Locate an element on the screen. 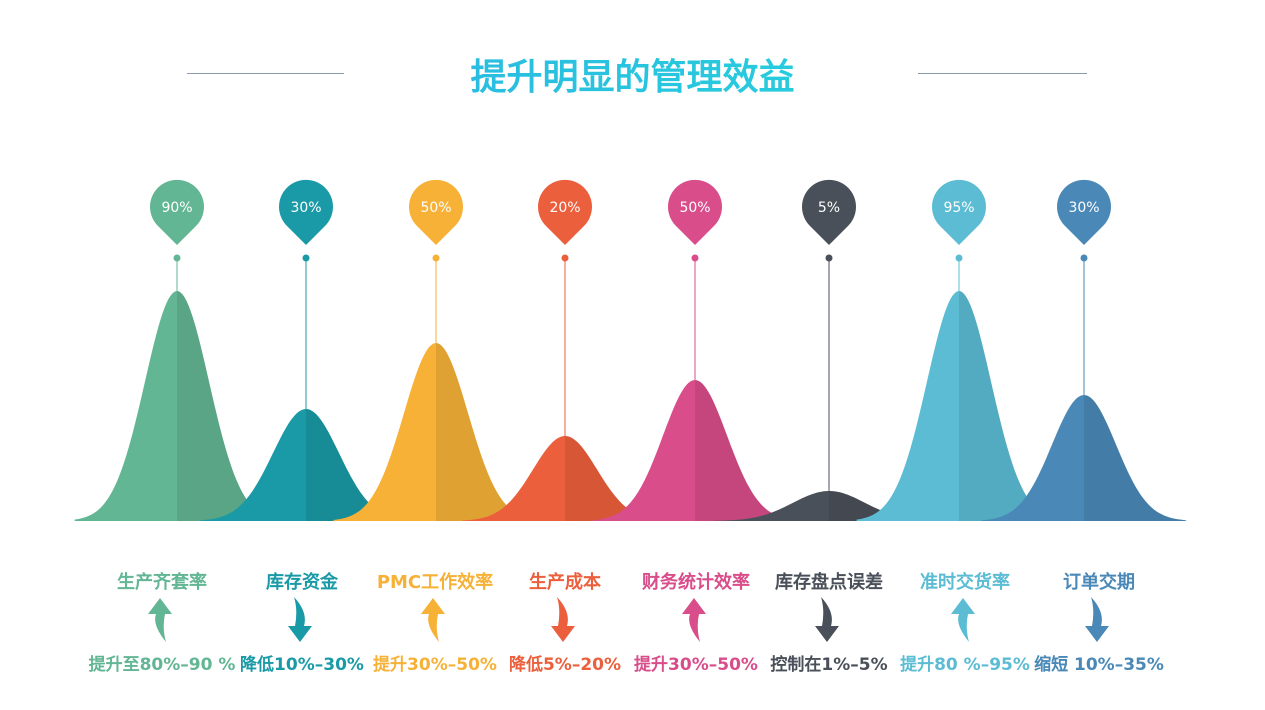 The height and width of the screenshot is (710, 1265). badge-value: 90% is located at coordinates (176, 208).